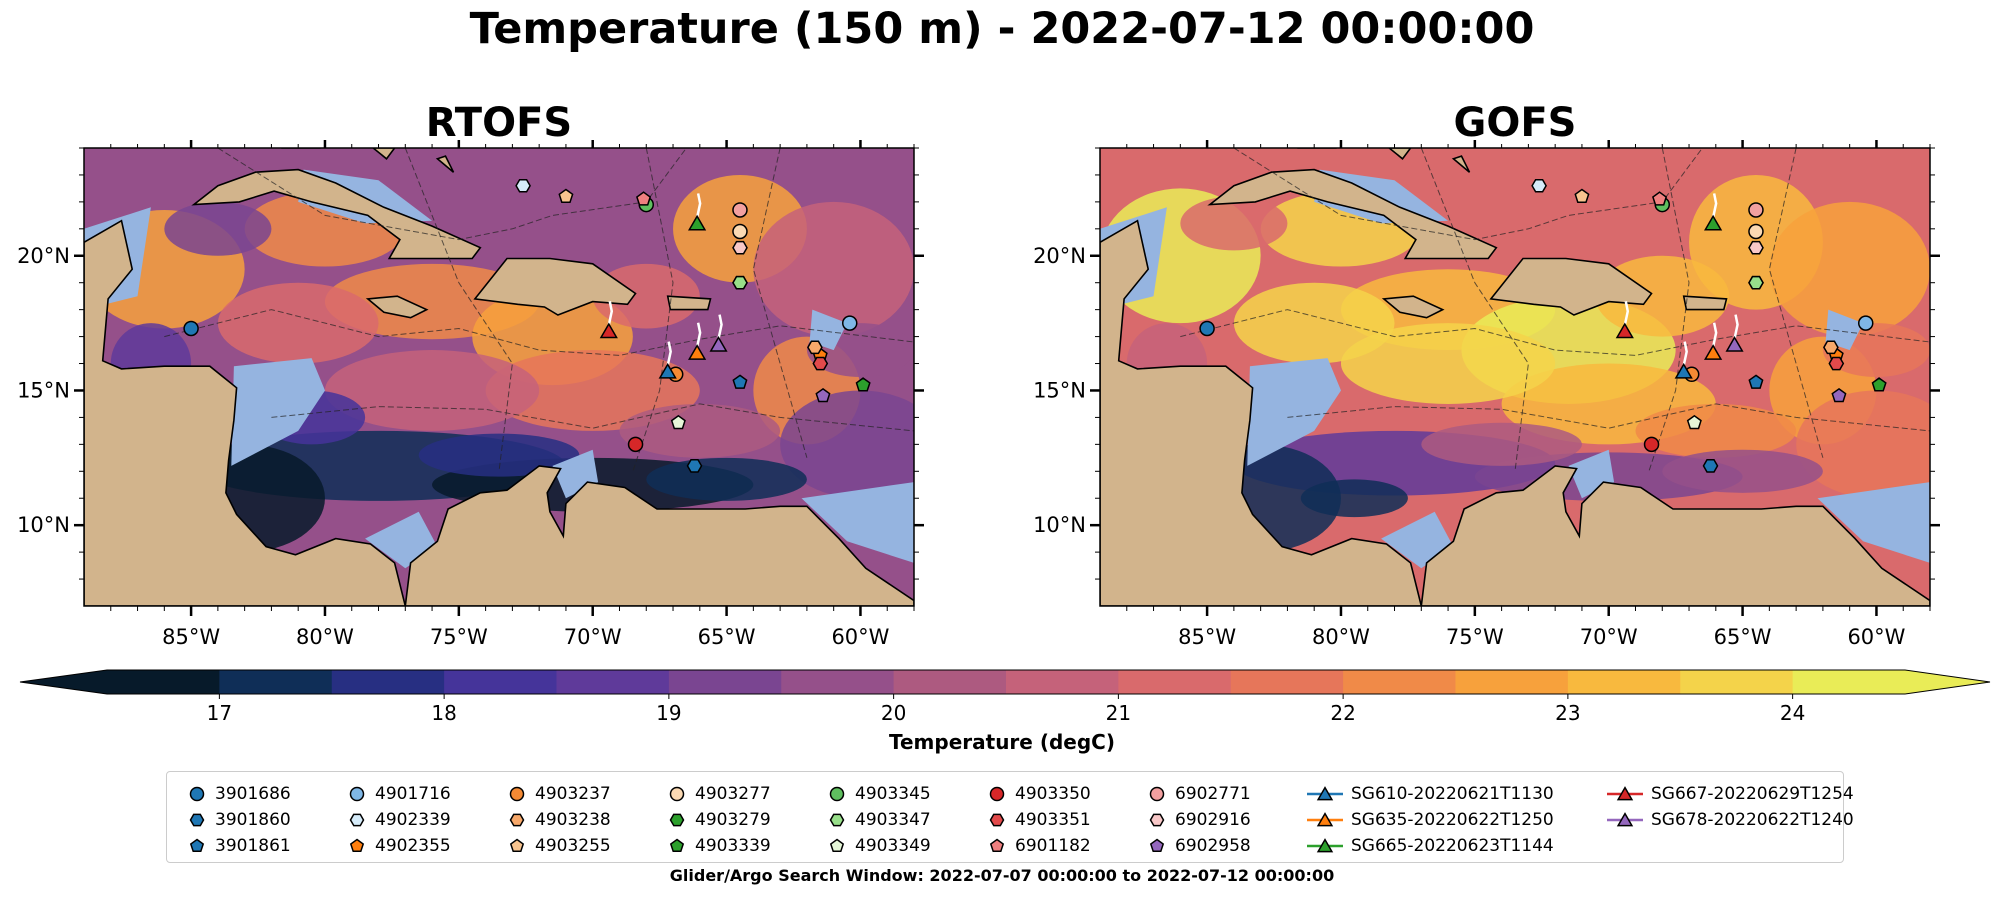 This screenshot has height=897, width=2004. I want to click on colorbar-tick-label: 21, so click(1118, 713).